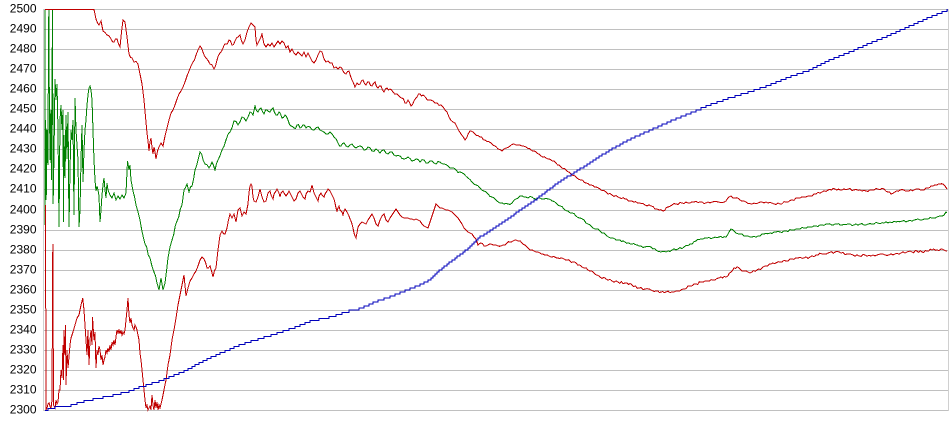  What do you see at coordinates (23, 310) in the screenshot?
I see `svg-text: 2350` at bounding box center [23, 310].